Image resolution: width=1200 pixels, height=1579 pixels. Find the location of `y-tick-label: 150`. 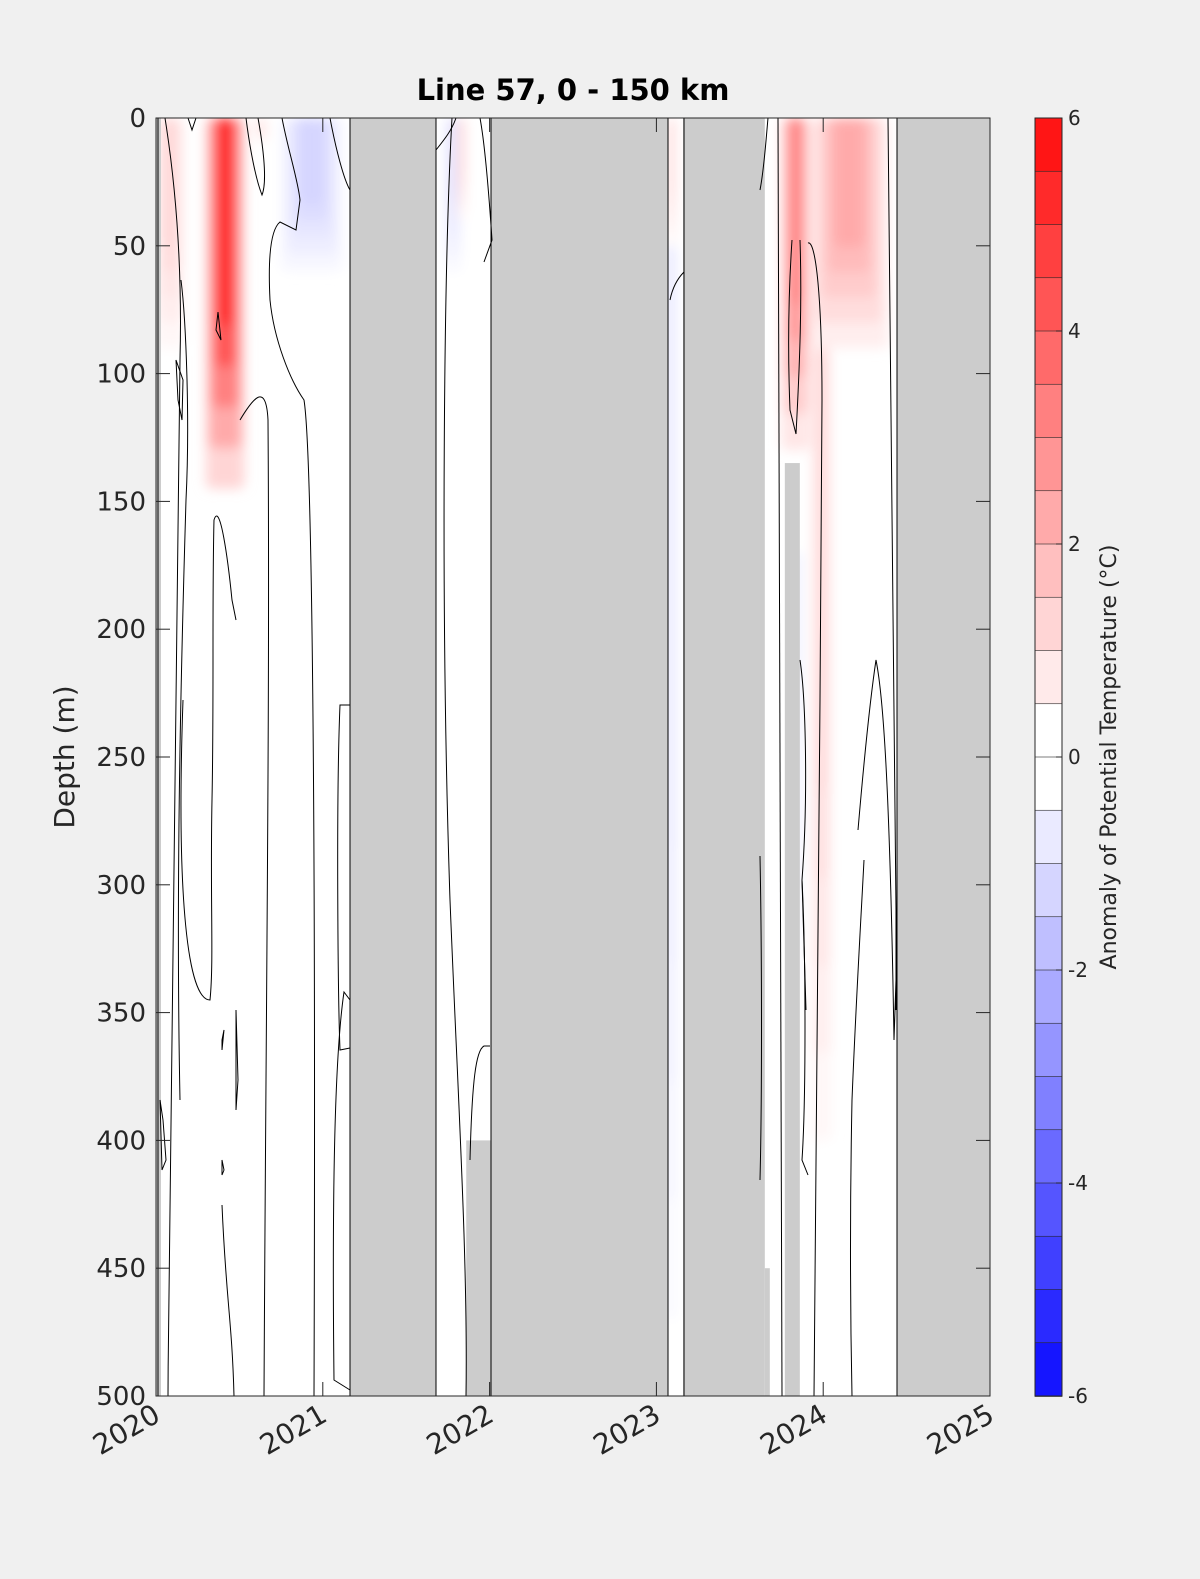

y-tick-label: 150 is located at coordinates (121, 502).